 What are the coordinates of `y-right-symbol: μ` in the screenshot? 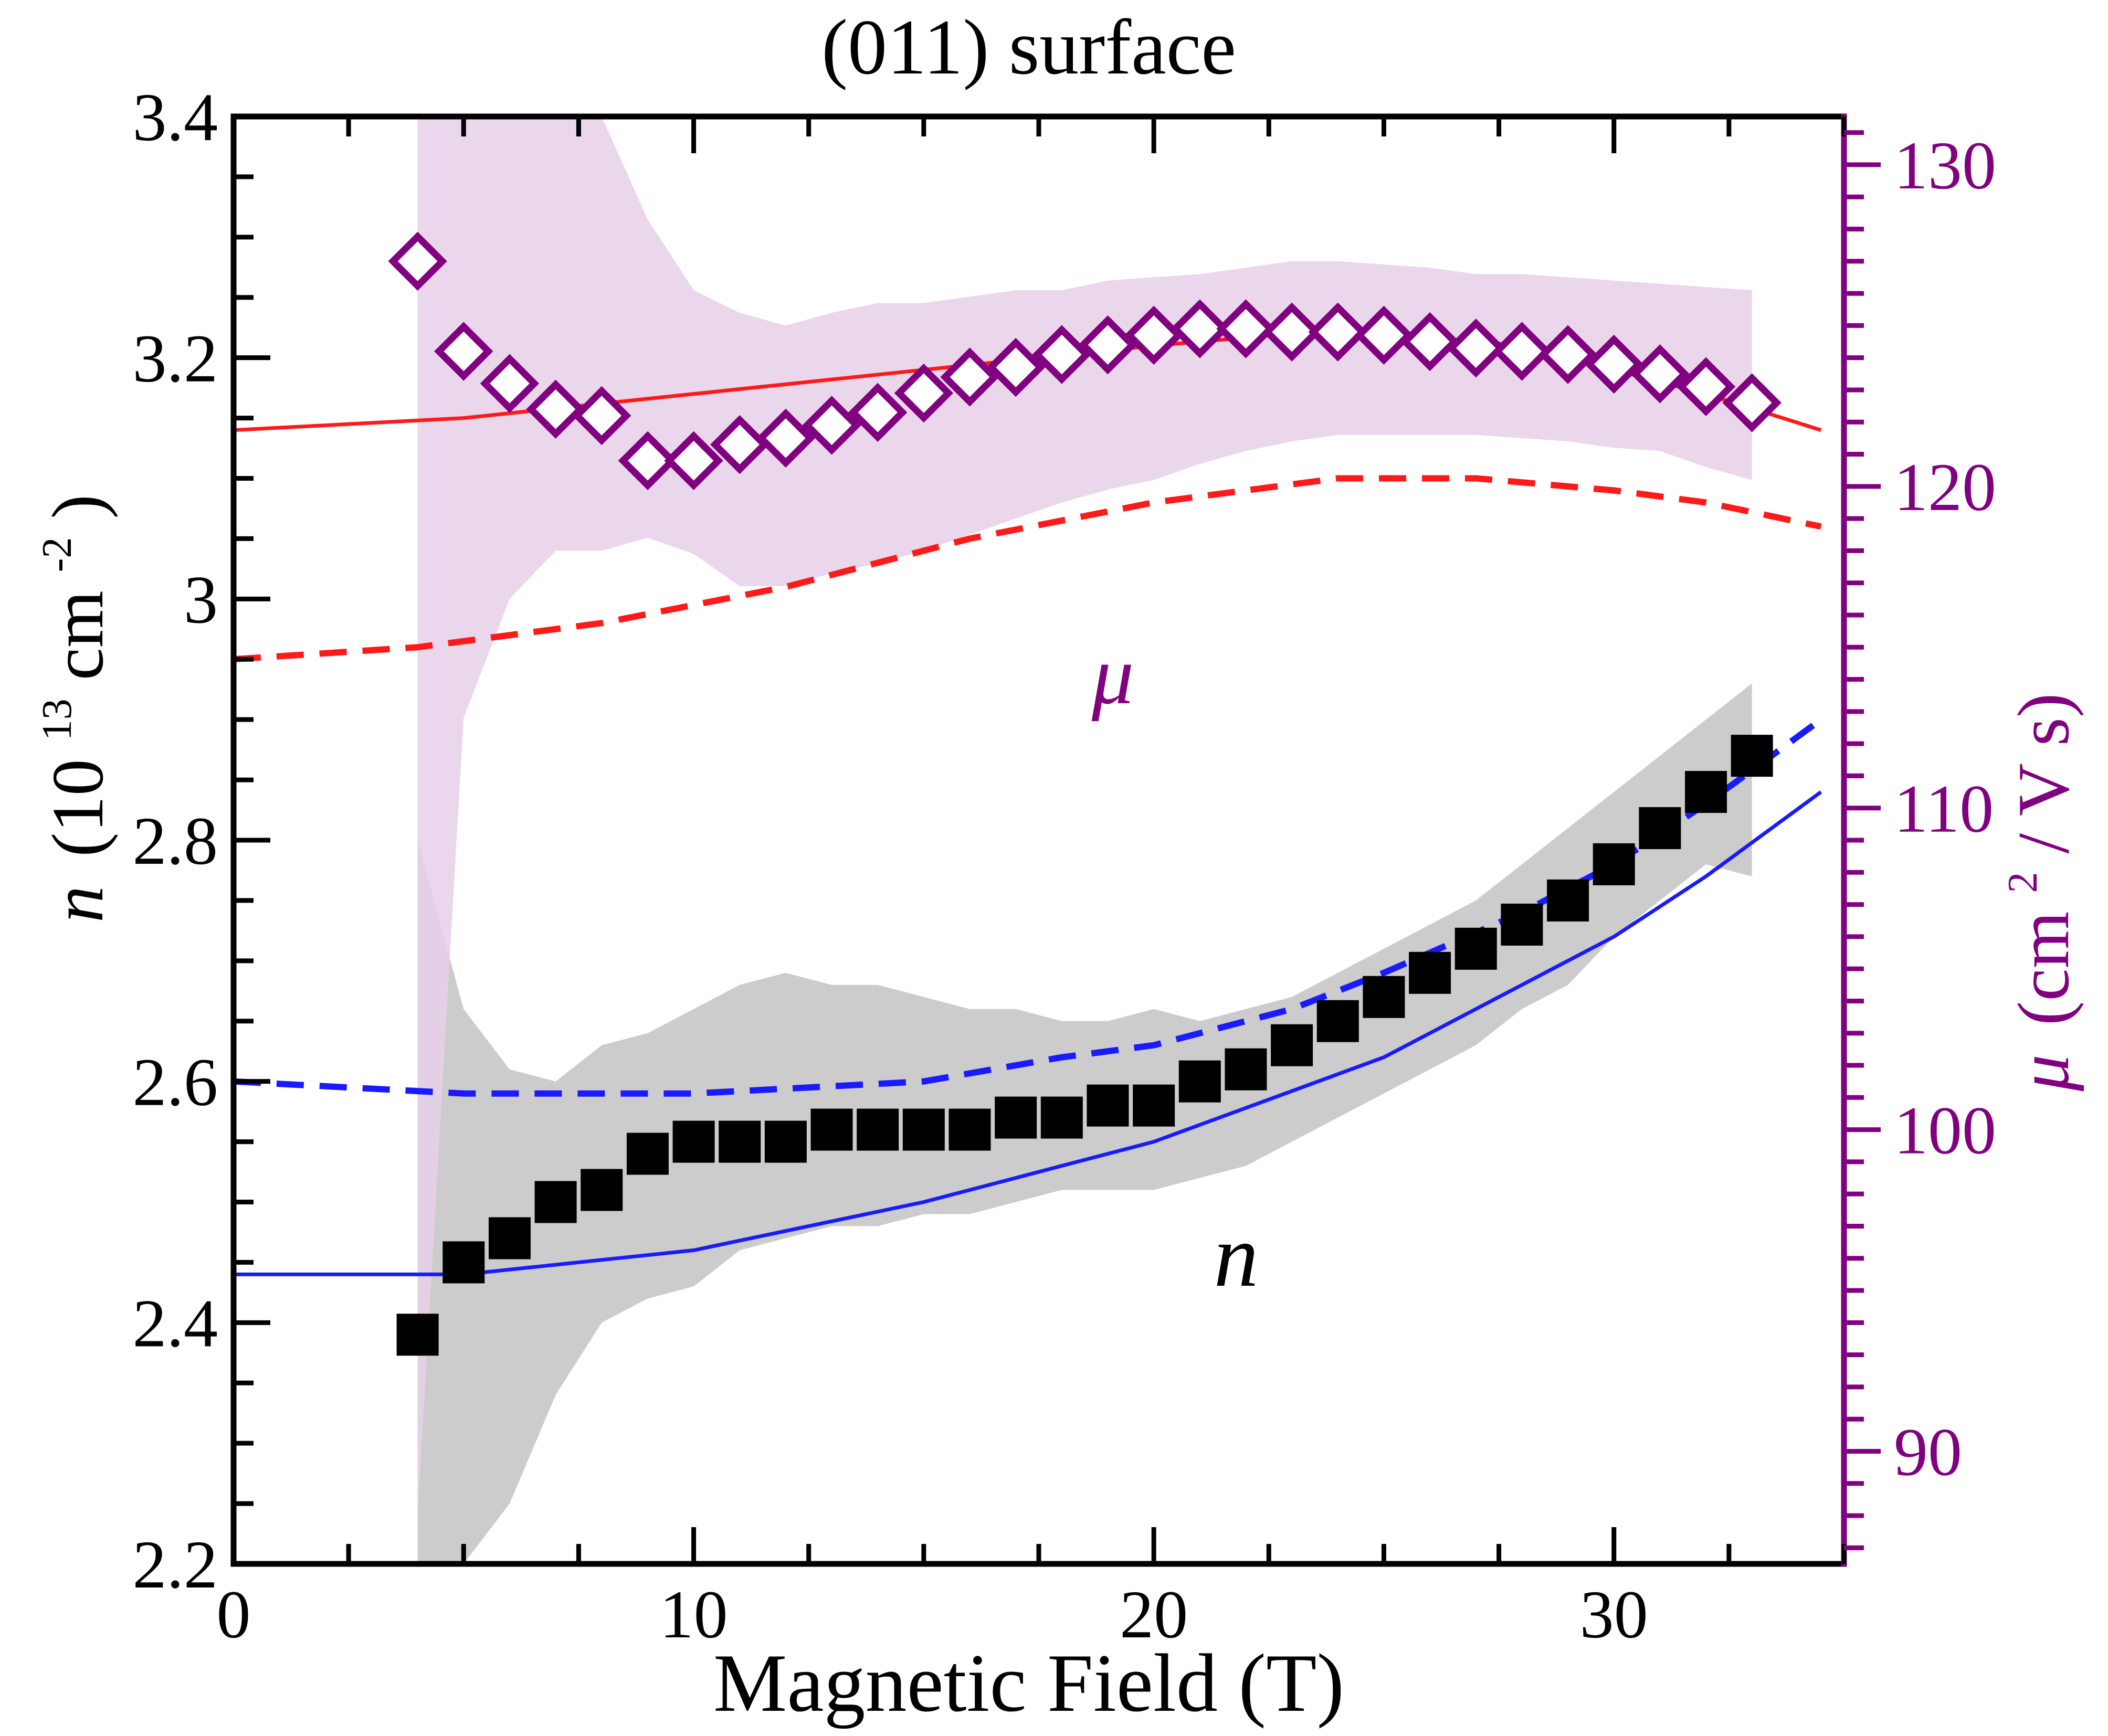 It's located at (2043, 1073).